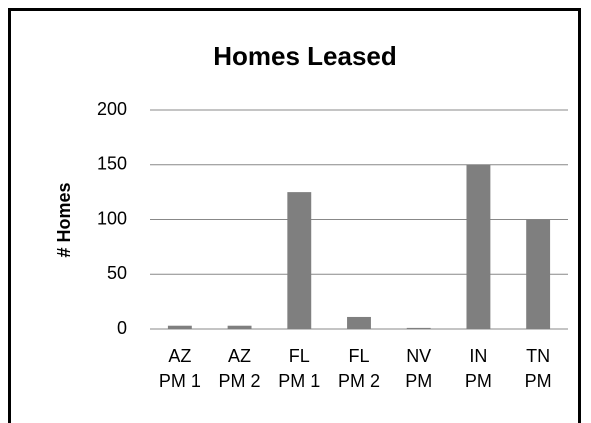 Image resolution: width=591 pixels, height=423 pixels. I want to click on x-tick-label: IN PM, so click(478, 368).